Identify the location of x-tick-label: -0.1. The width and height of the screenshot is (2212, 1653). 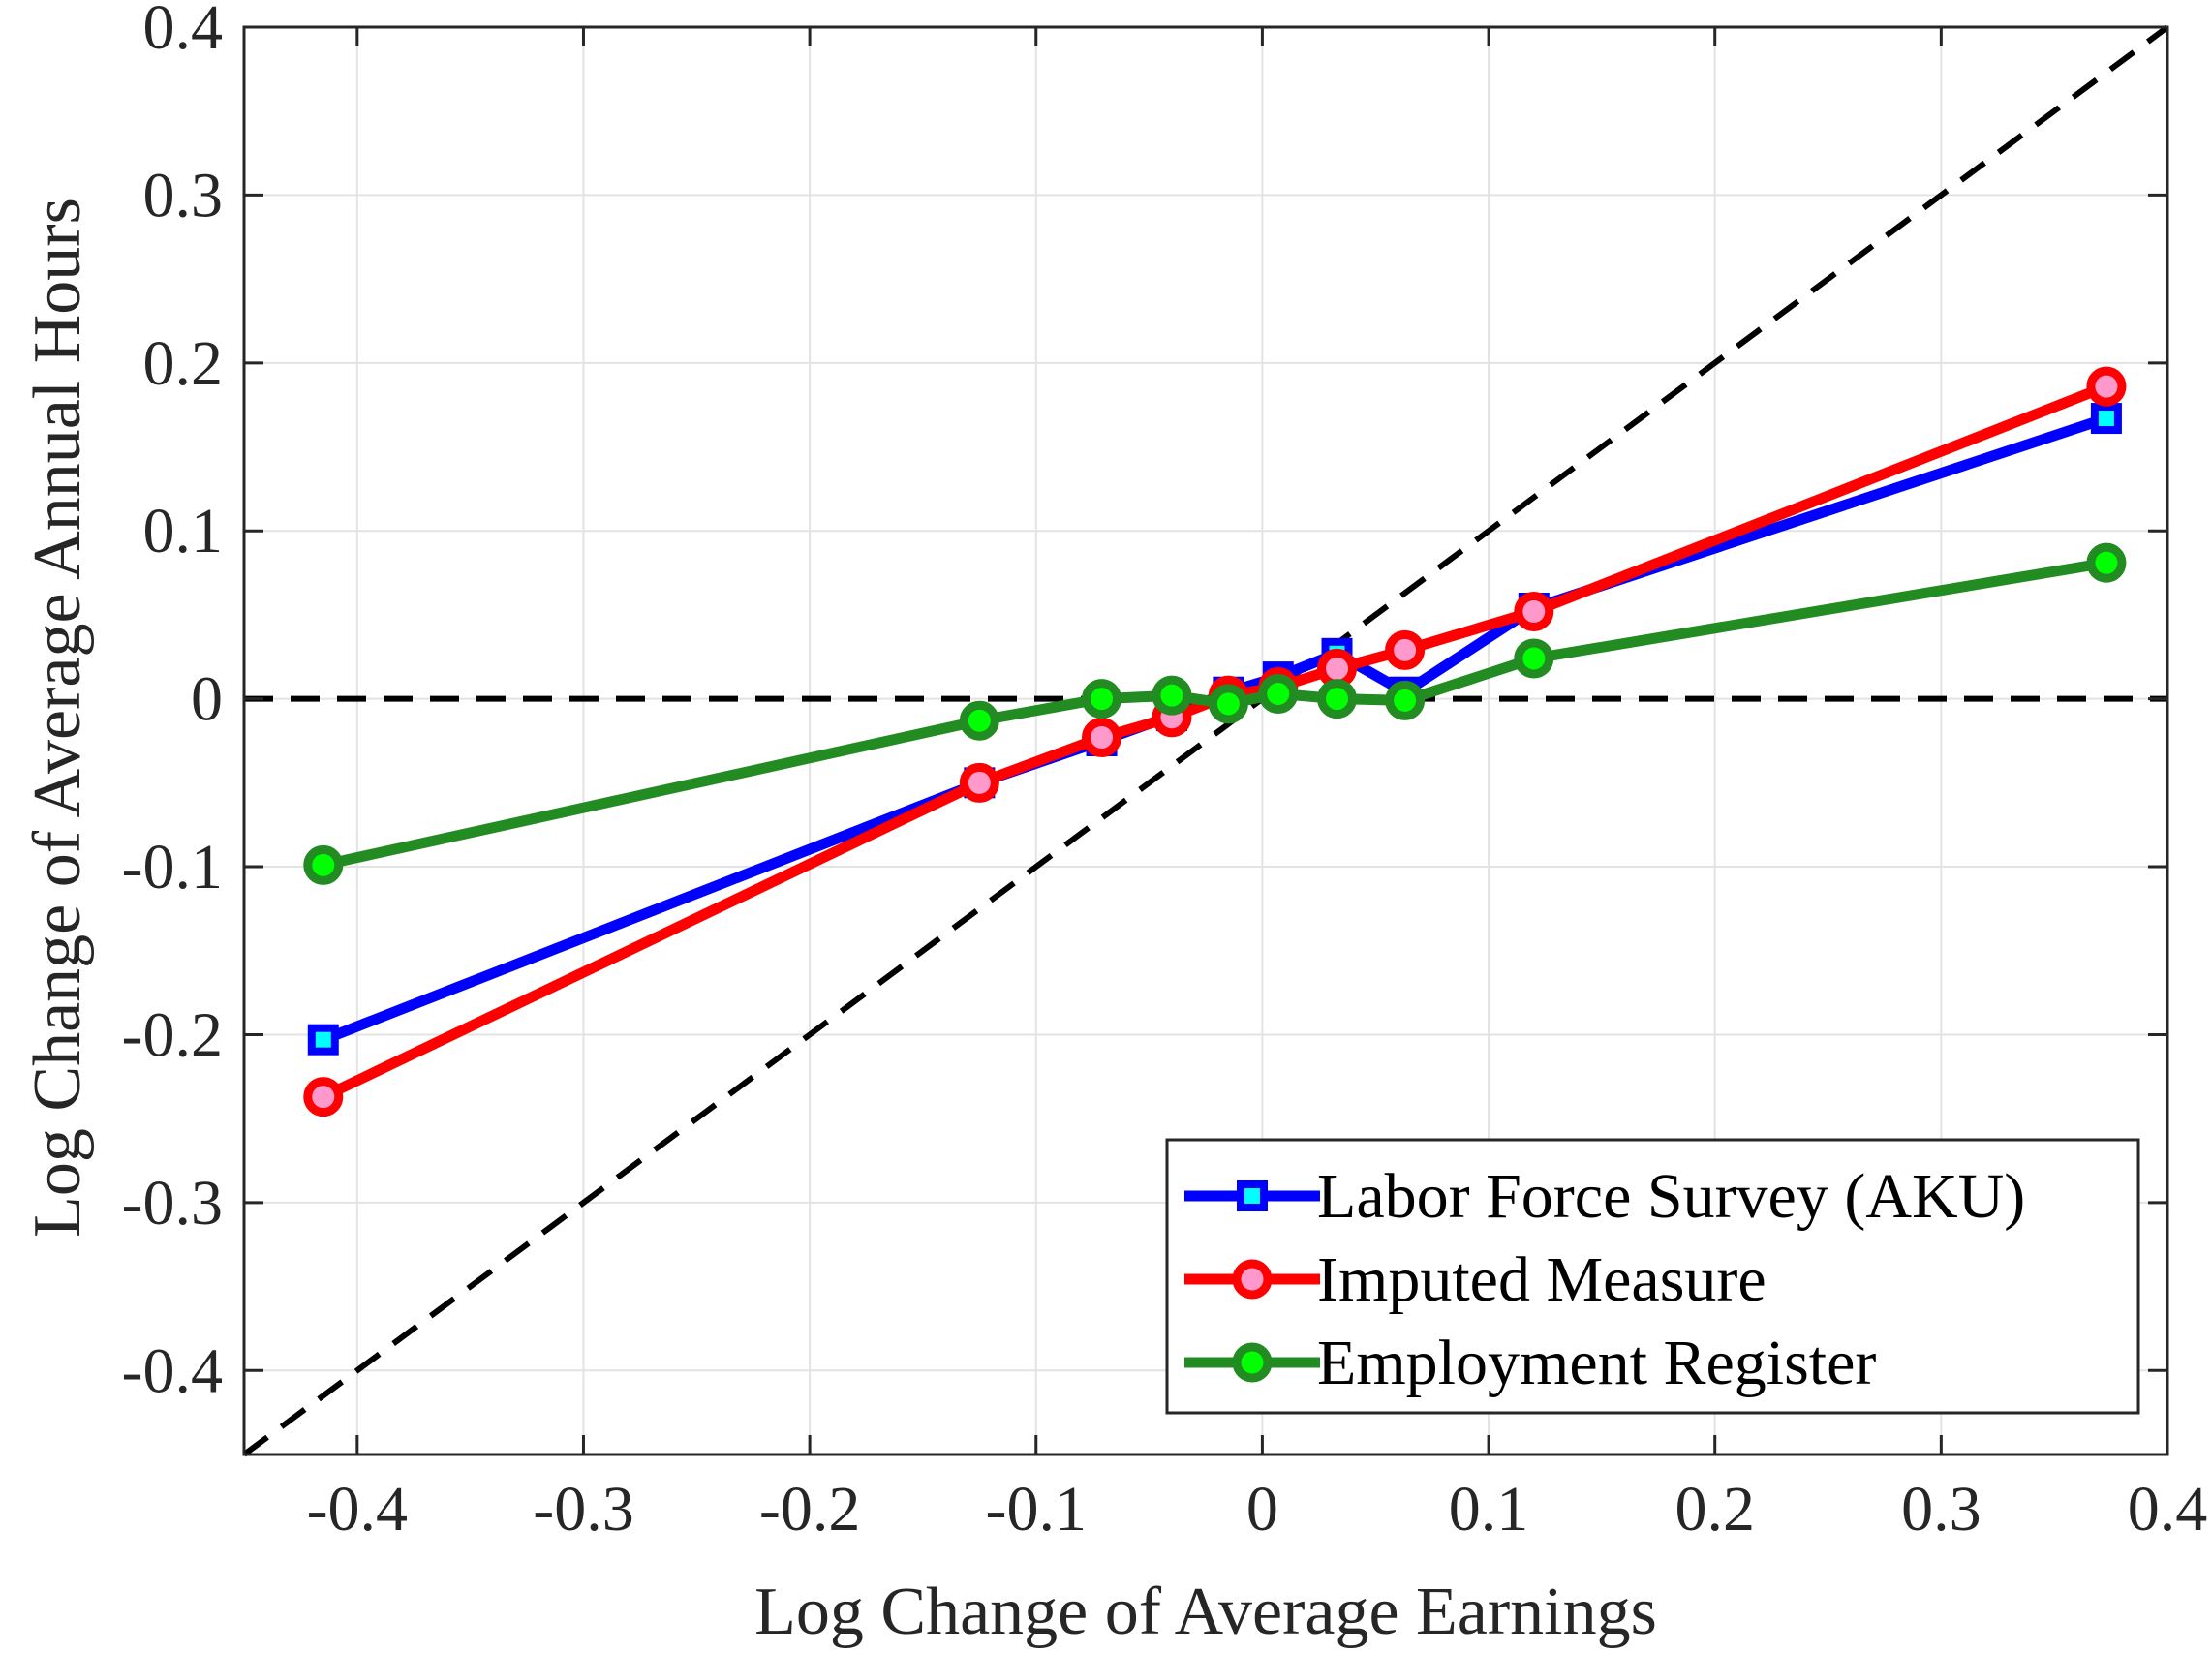
(1036, 1509).